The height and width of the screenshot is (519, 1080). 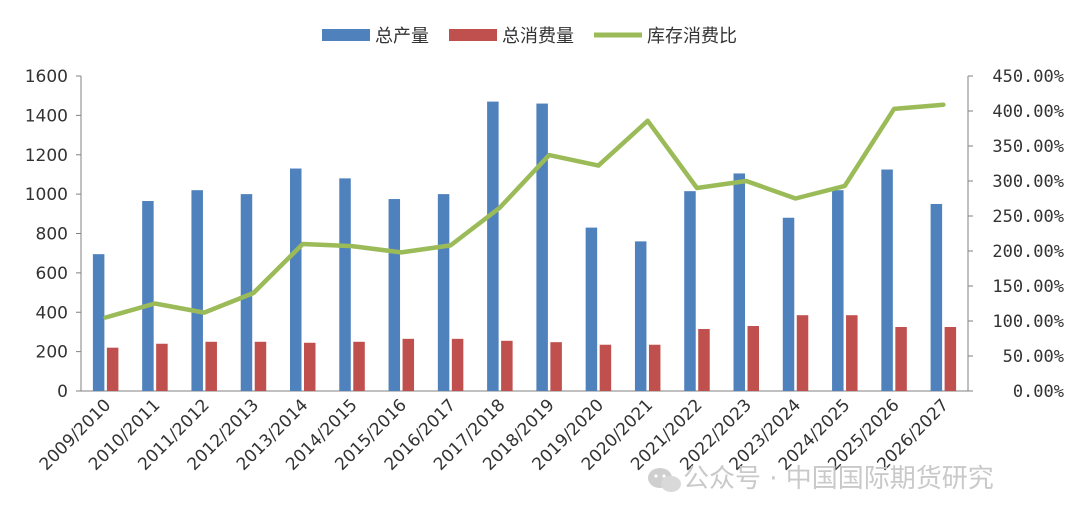 I want to click on left-tick-label: 1000, so click(x=46, y=195).